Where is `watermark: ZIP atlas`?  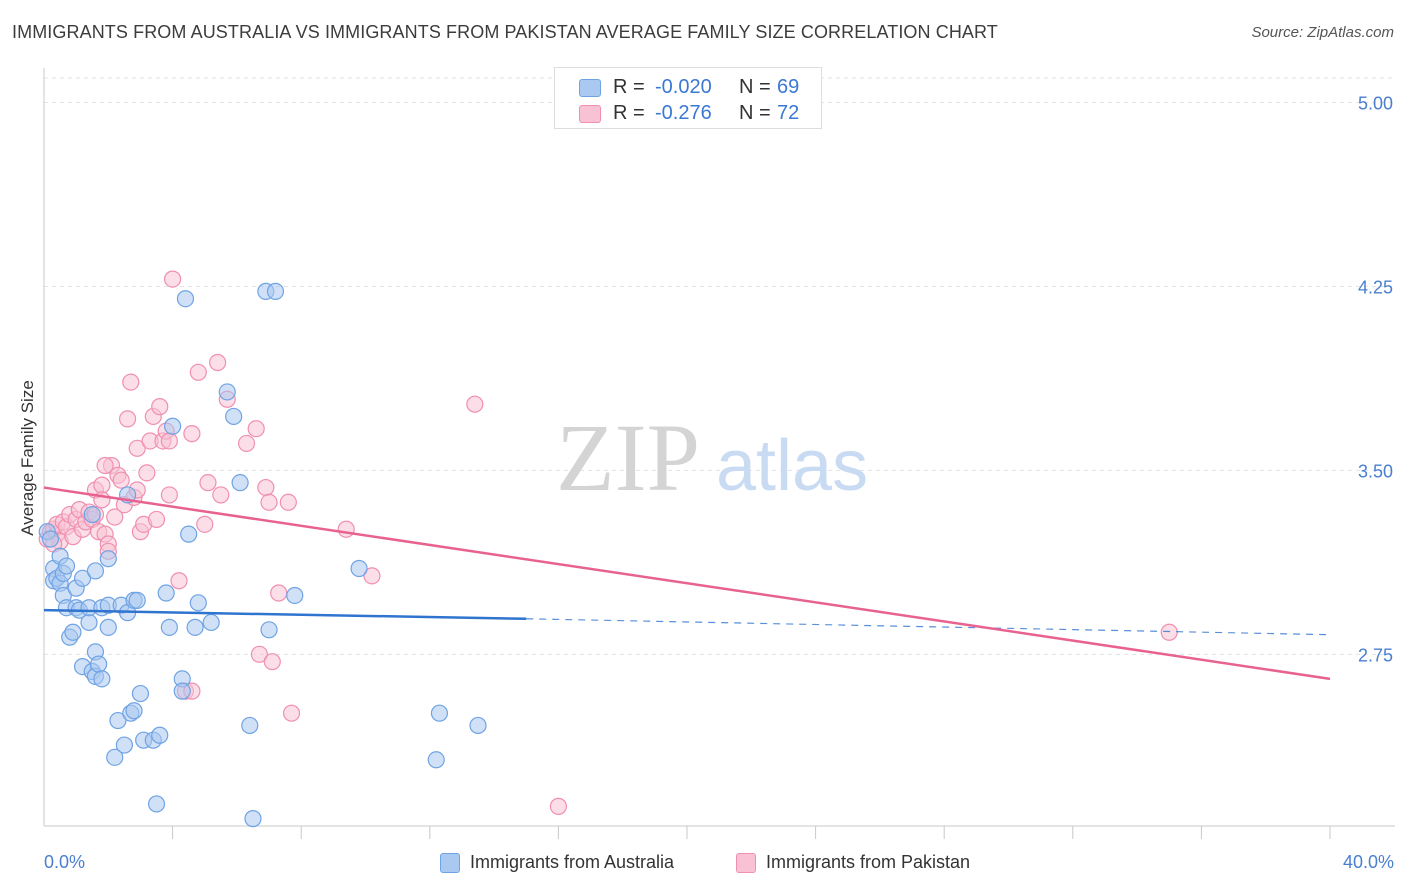 watermark: ZIP atlas is located at coordinates (712, 457).